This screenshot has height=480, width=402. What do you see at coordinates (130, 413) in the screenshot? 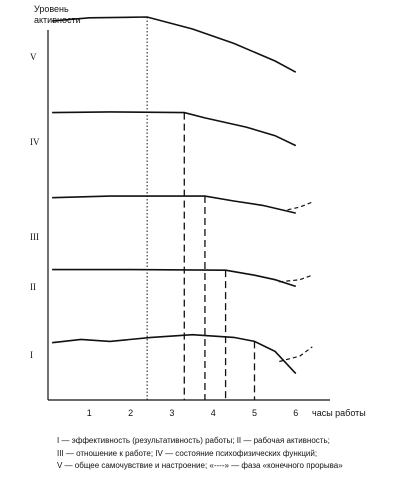
I see `x-tick-label: 2` at bounding box center [130, 413].